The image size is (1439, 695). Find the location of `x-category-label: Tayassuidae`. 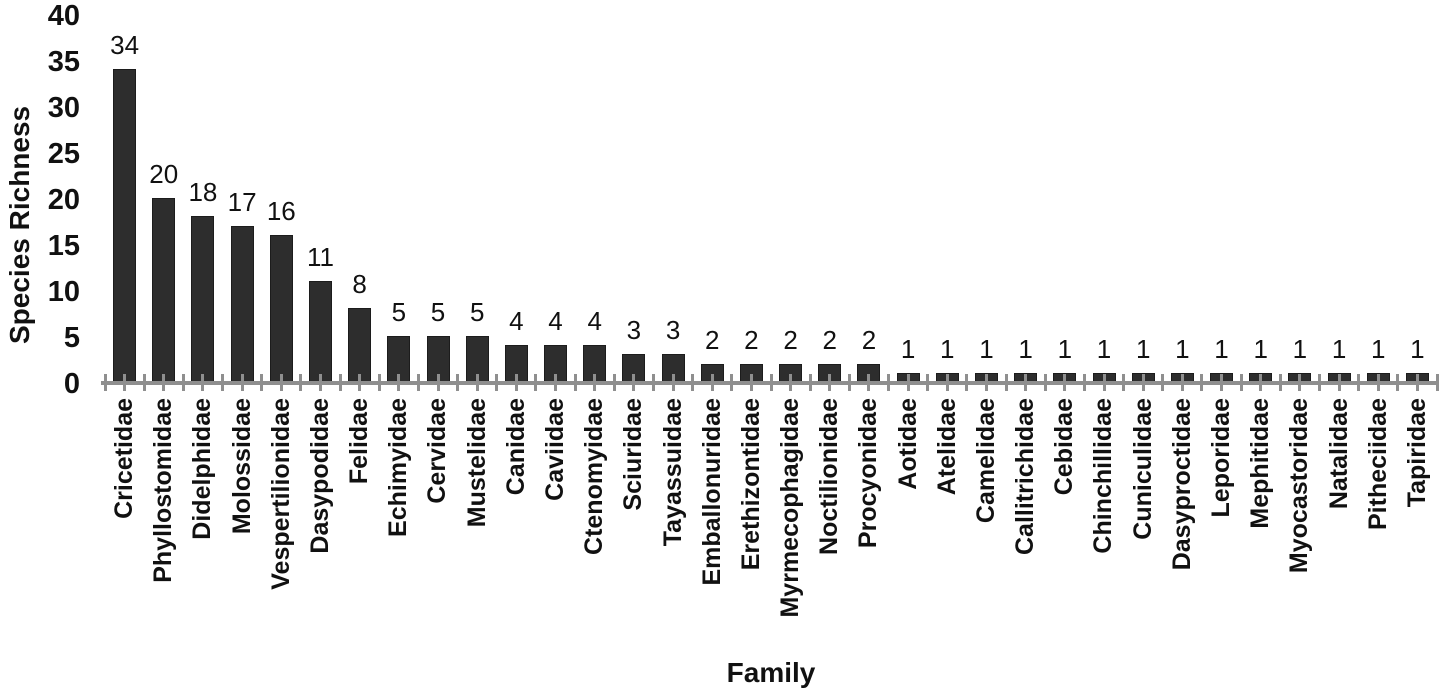

x-category-label: Tayassuidae is located at coordinates (672, 472).